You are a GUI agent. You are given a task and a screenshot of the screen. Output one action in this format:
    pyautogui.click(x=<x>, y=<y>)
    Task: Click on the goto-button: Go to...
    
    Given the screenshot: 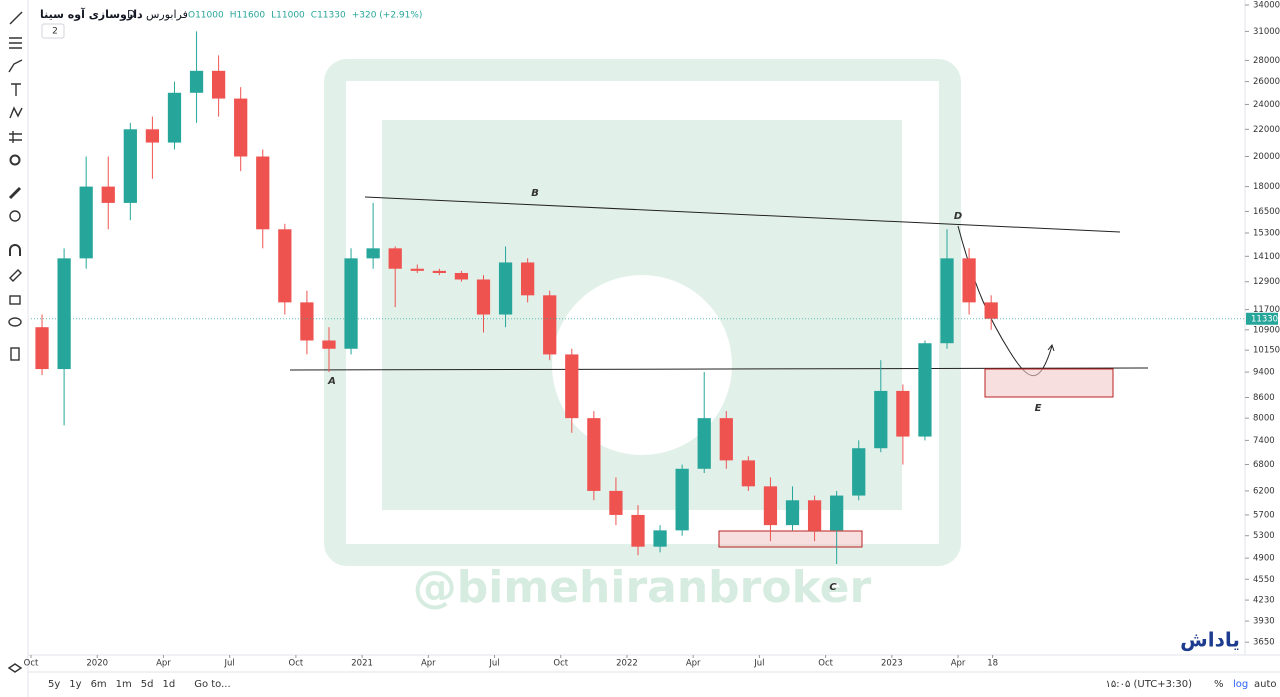 What is the action you would take?
    pyautogui.click(x=212, y=684)
    